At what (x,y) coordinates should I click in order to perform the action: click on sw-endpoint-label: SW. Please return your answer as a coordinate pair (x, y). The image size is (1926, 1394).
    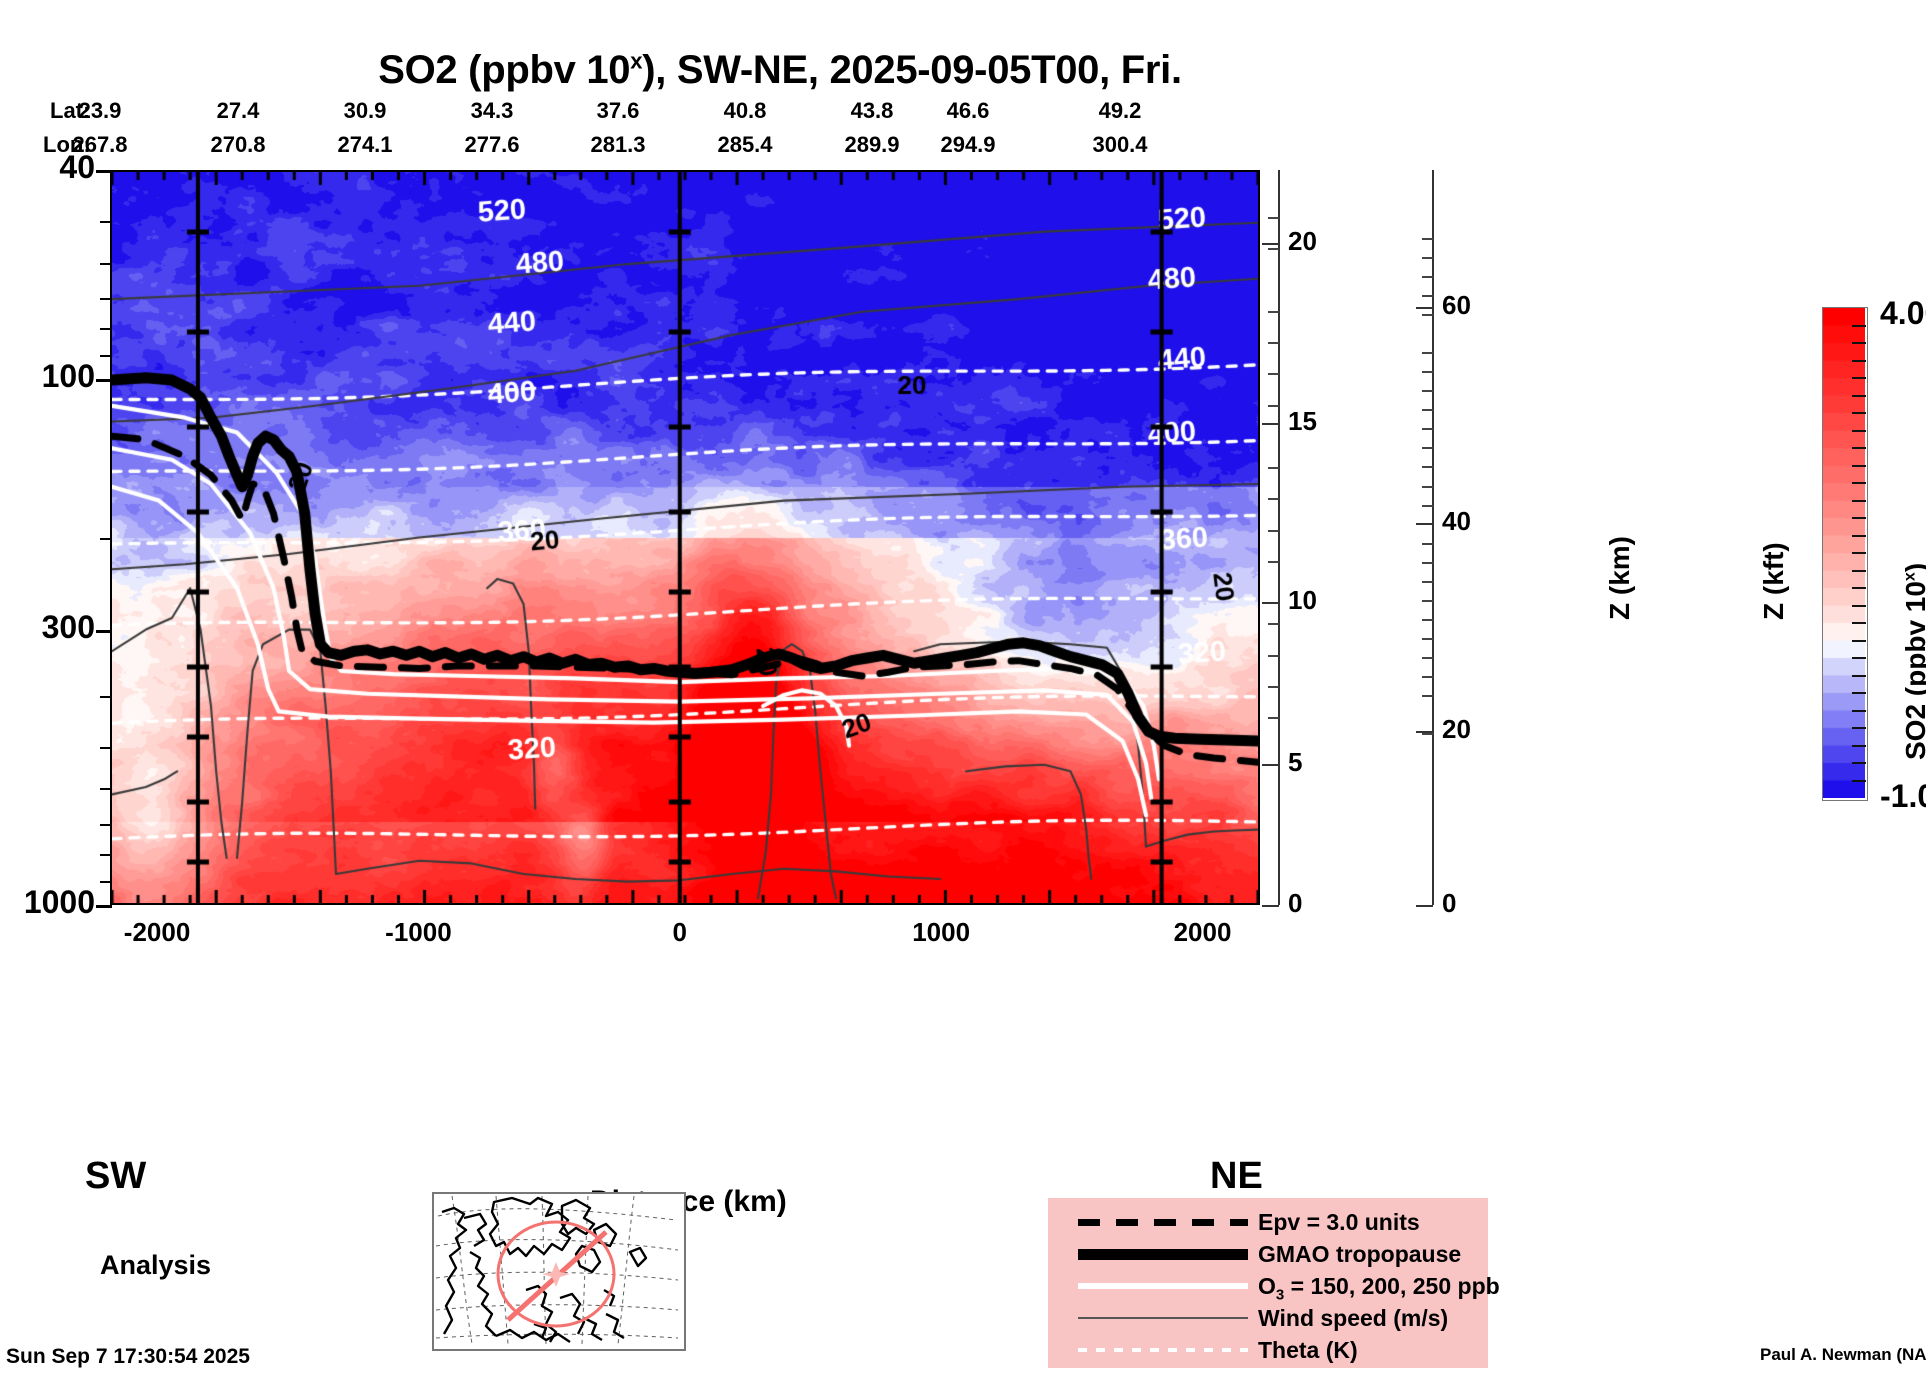
    Looking at the image, I should click on (116, 1176).